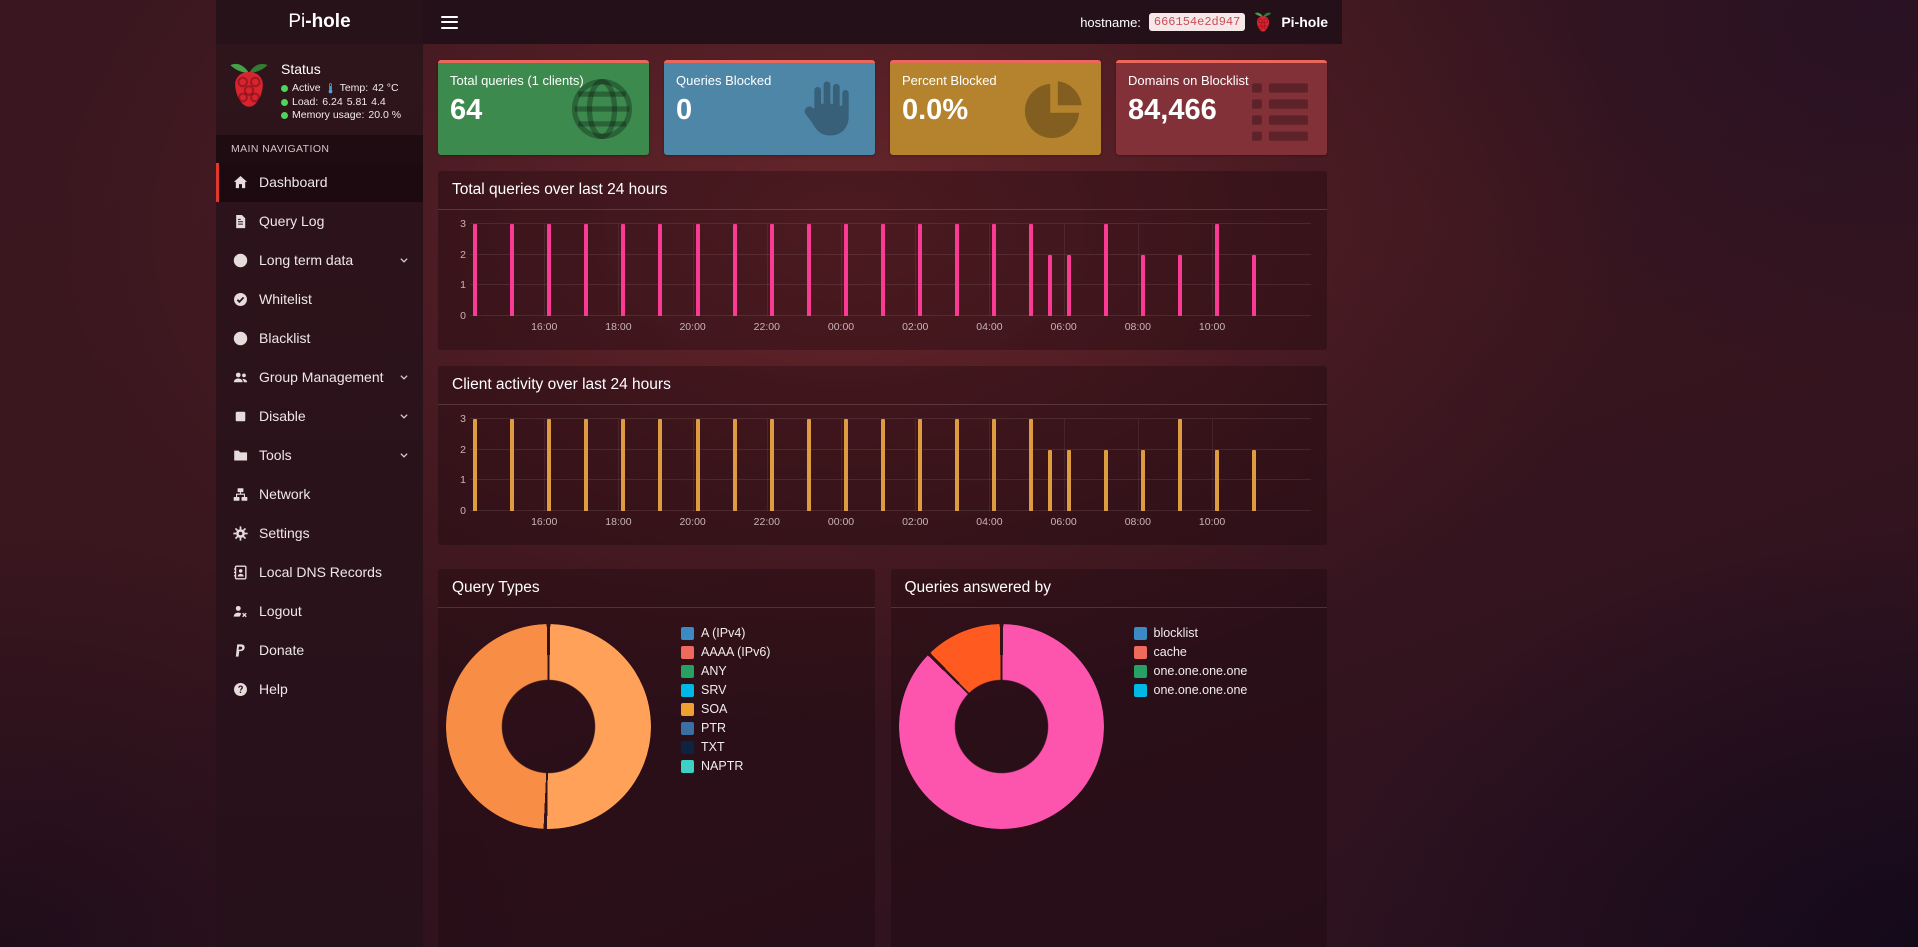  Describe the element at coordinates (725, 690) in the screenshot. I see `legend-item: SRV` at that location.